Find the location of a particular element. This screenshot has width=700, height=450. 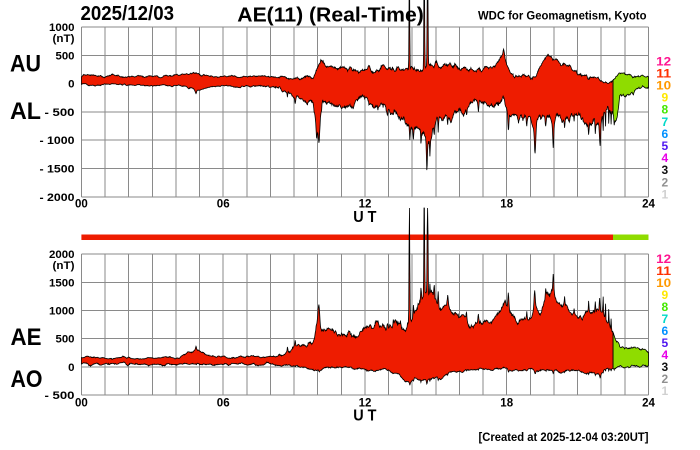

svg-text: - 1500 is located at coordinates (57, 170).